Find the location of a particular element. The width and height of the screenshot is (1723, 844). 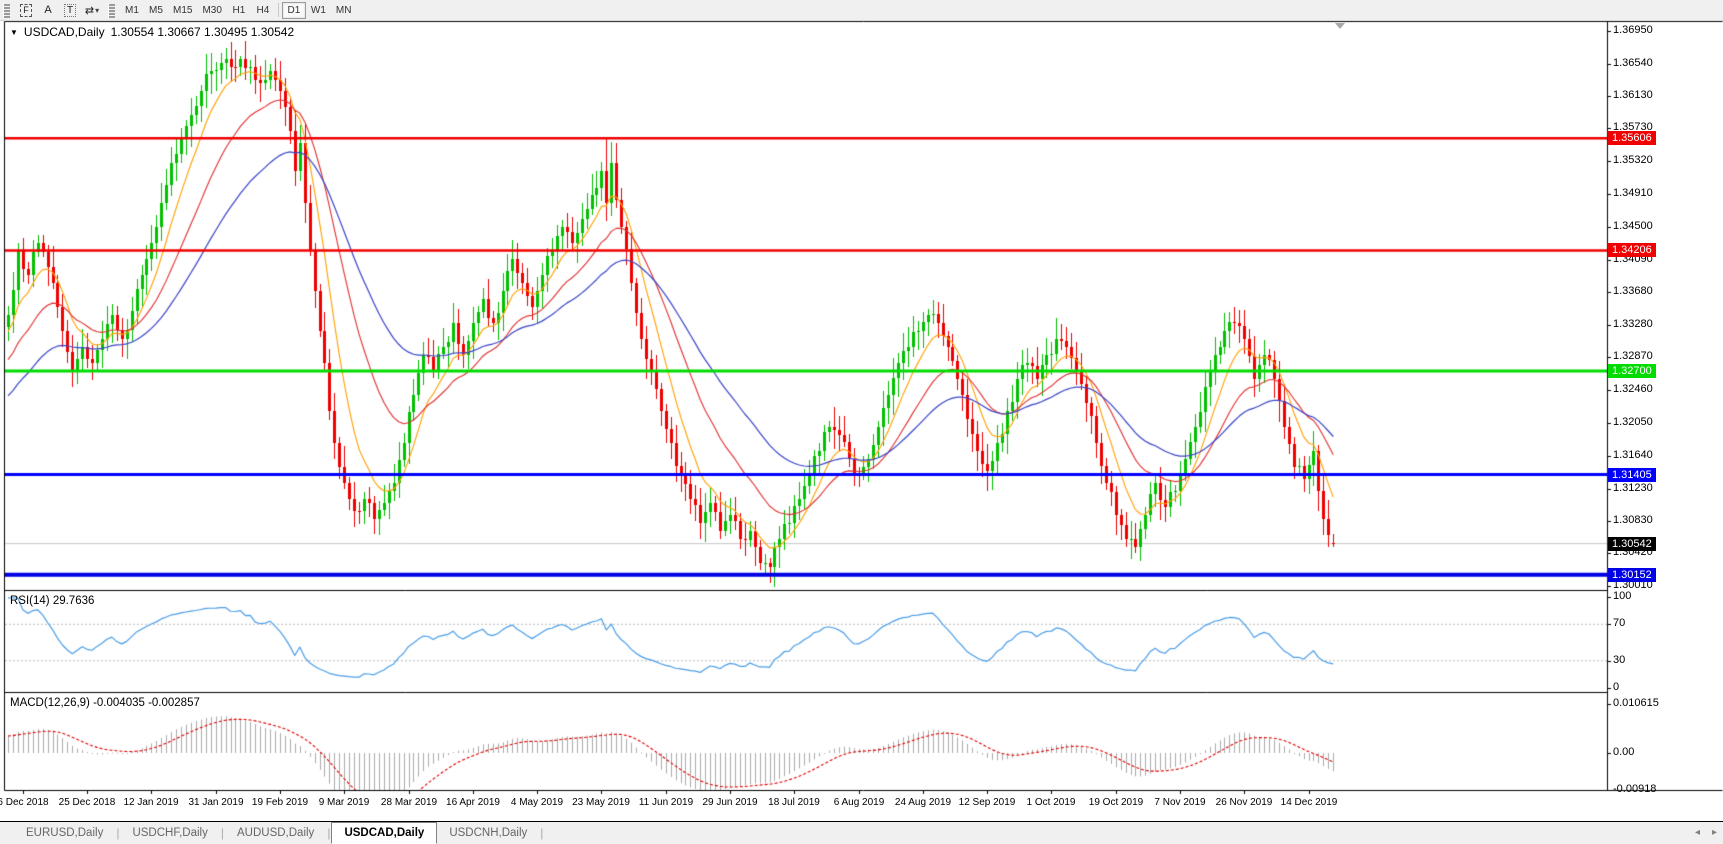

label-icon: T is located at coordinates (70, 10).